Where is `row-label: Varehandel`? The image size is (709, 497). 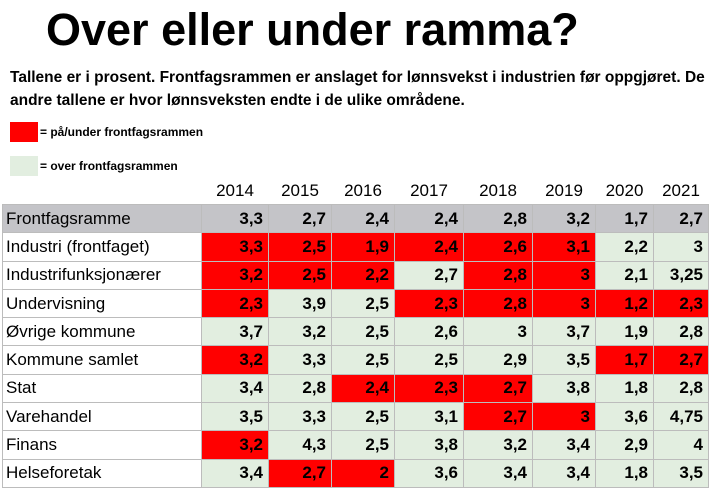 row-label: Varehandel is located at coordinates (102, 417).